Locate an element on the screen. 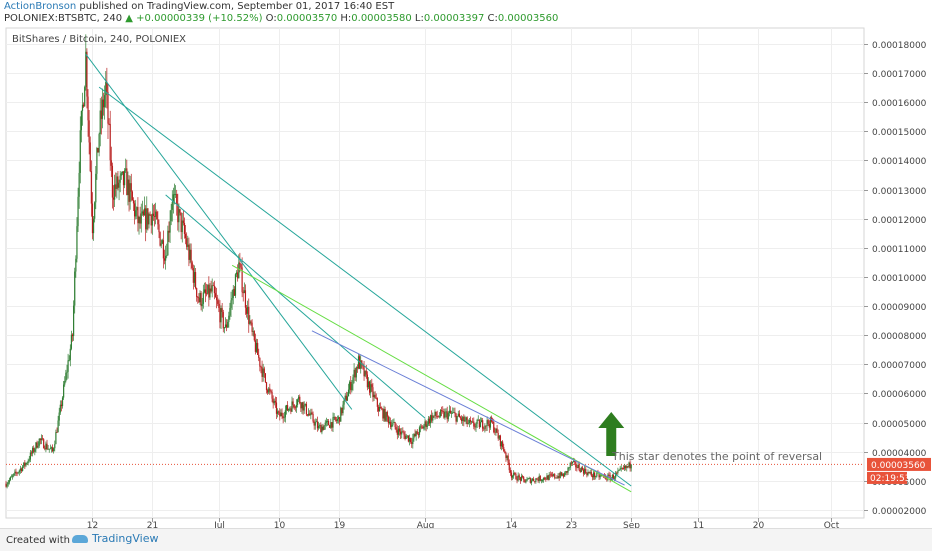 The width and height of the screenshot is (932, 551). x-tick-label: 11 is located at coordinates (698, 524).